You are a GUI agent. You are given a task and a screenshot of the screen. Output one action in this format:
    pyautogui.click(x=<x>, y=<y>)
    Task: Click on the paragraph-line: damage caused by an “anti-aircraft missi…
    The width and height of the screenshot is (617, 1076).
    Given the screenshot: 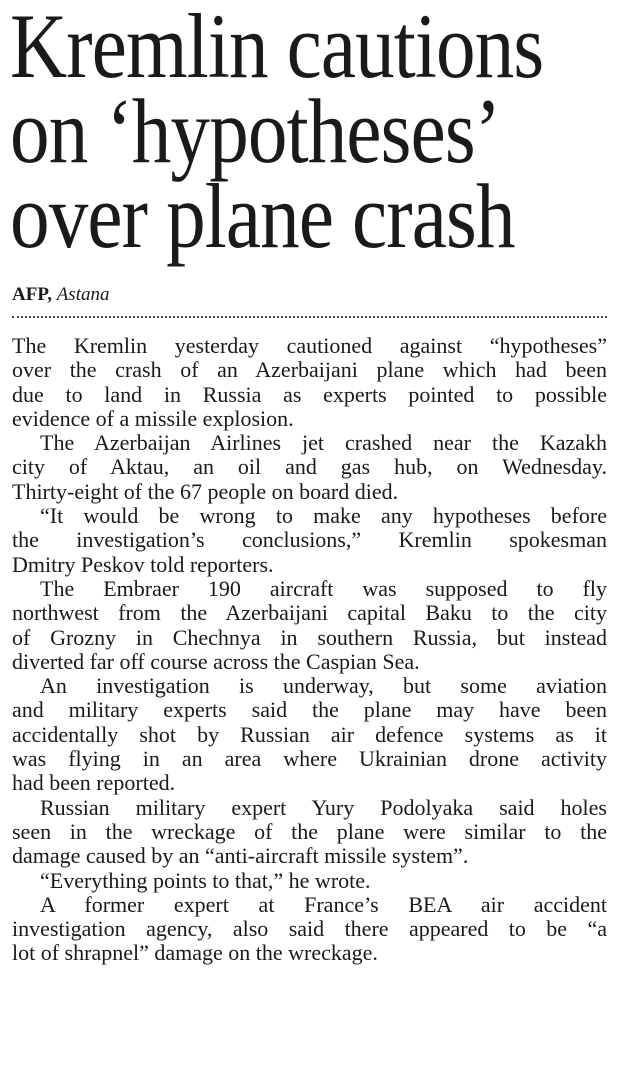 What is the action you would take?
    pyautogui.click(x=240, y=856)
    